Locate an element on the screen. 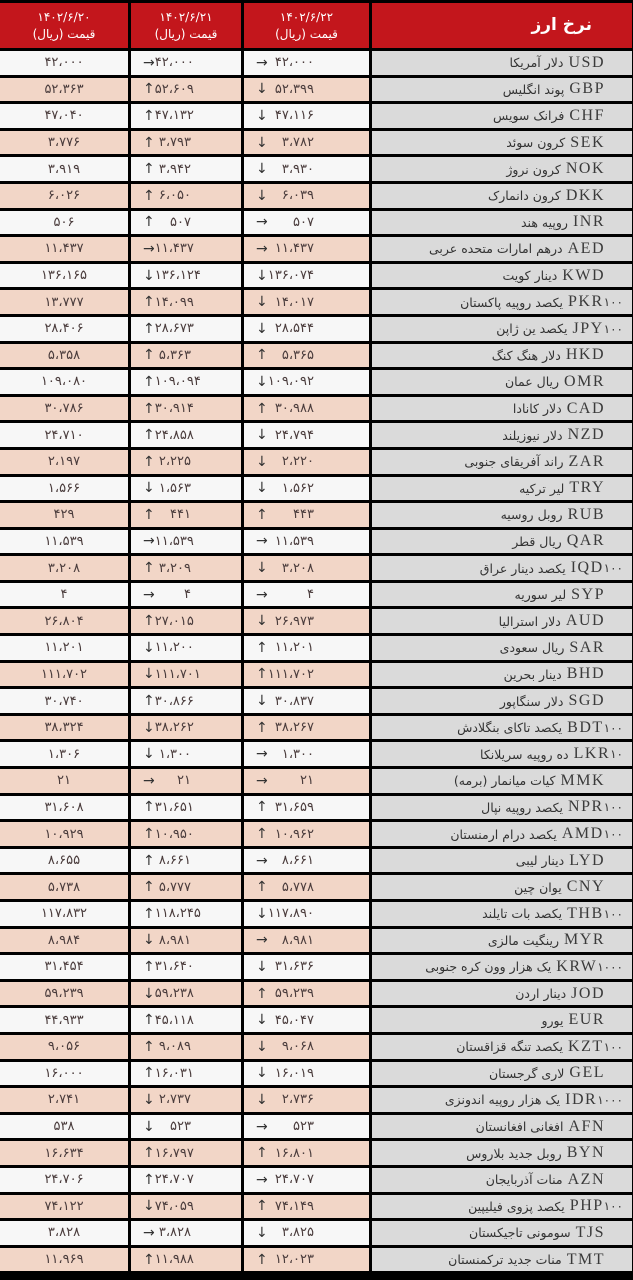 The height and width of the screenshot is (1280, 633). price-1402-6-22: ↓ ۹،۰۶۸ is located at coordinates (306, 1046).